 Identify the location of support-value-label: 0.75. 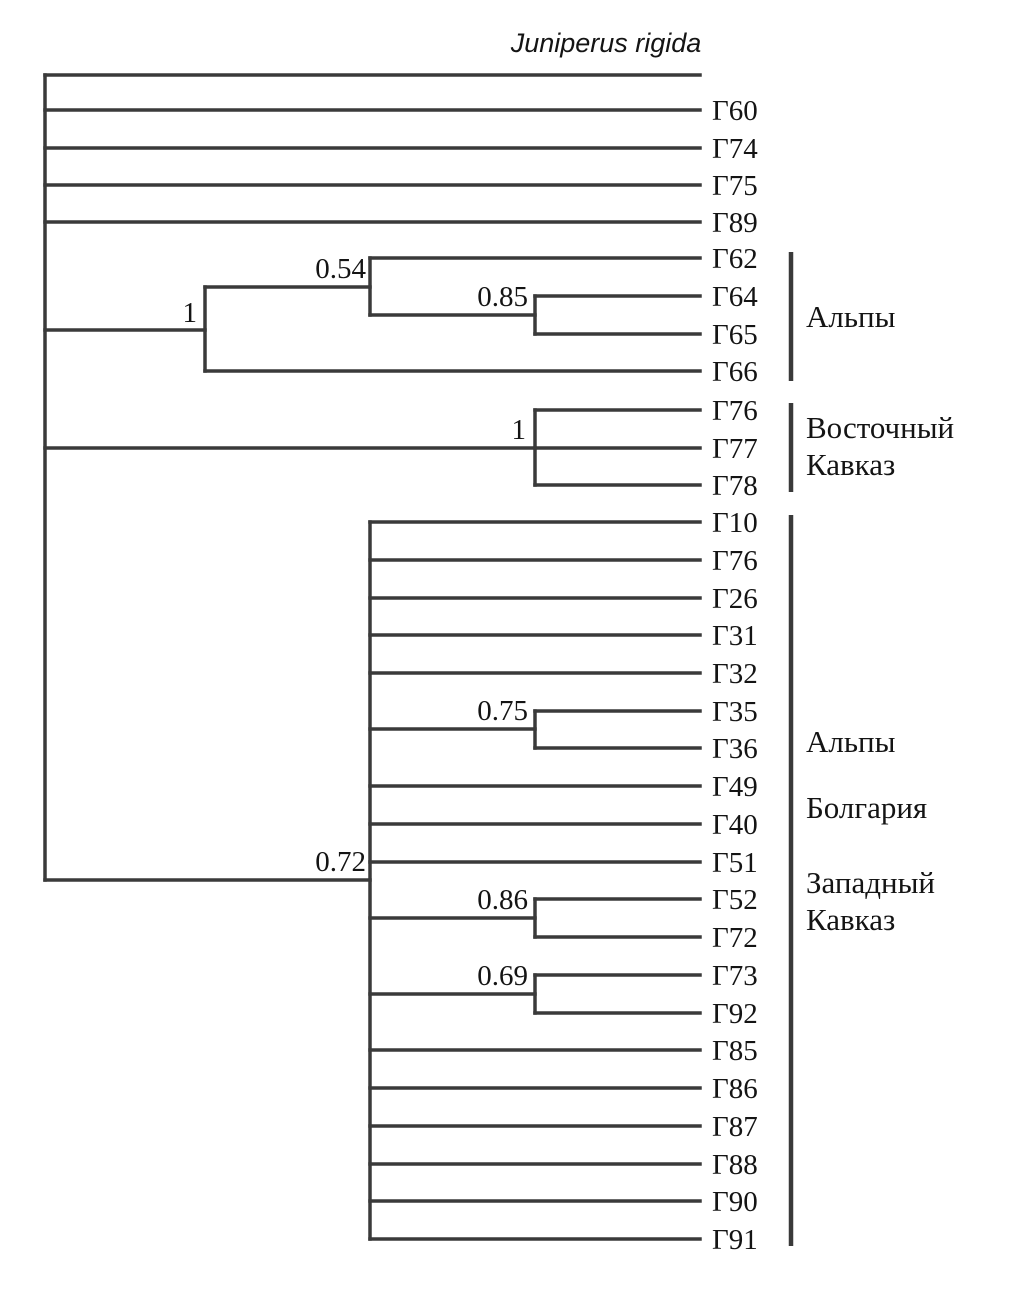
(502, 711).